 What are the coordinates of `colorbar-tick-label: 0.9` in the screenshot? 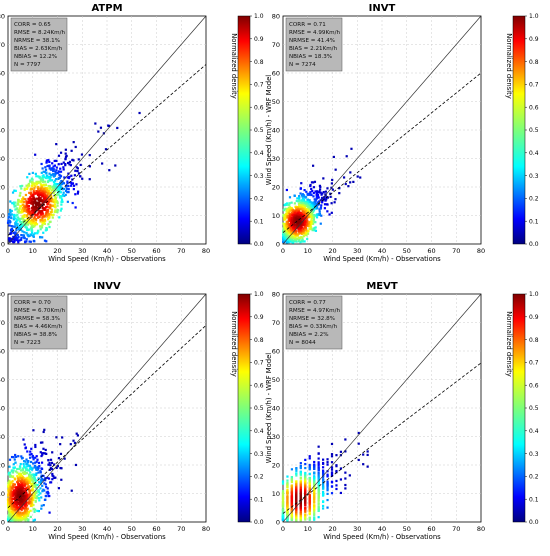 It's located at (534, 317).